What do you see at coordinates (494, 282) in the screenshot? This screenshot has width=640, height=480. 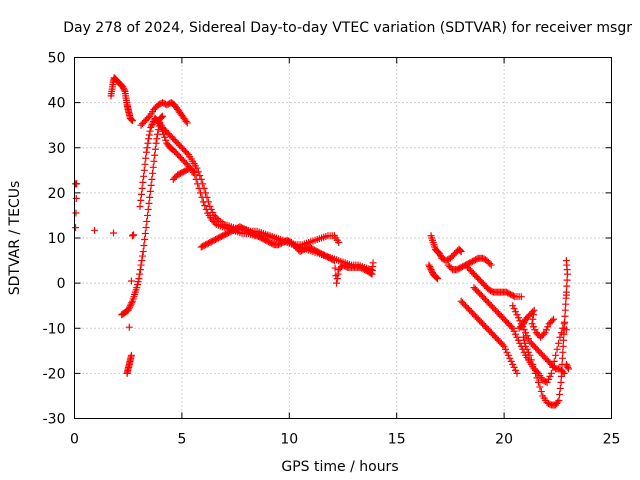 I see `series-evening-d` at bounding box center [494, 282].